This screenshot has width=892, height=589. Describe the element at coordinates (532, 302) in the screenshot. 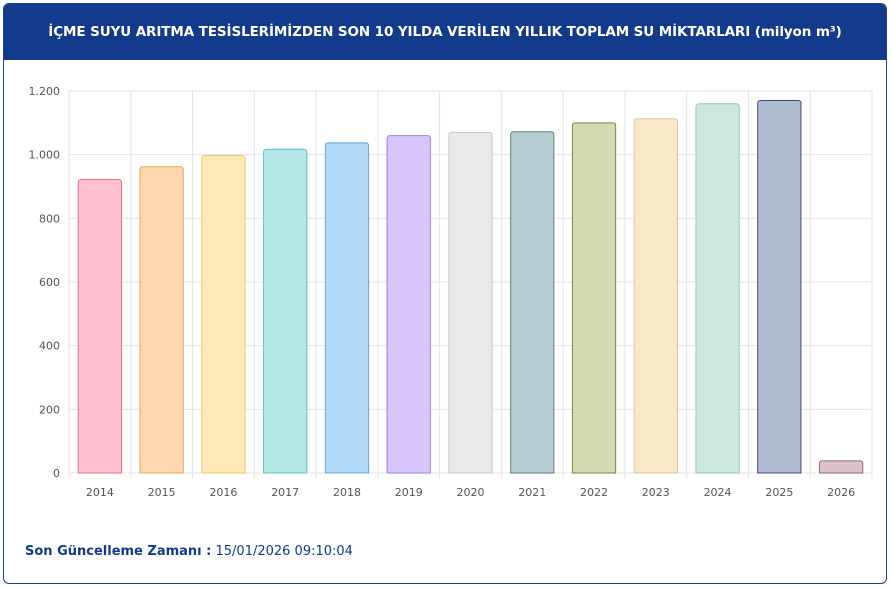

I see `bar-2021` at that location.